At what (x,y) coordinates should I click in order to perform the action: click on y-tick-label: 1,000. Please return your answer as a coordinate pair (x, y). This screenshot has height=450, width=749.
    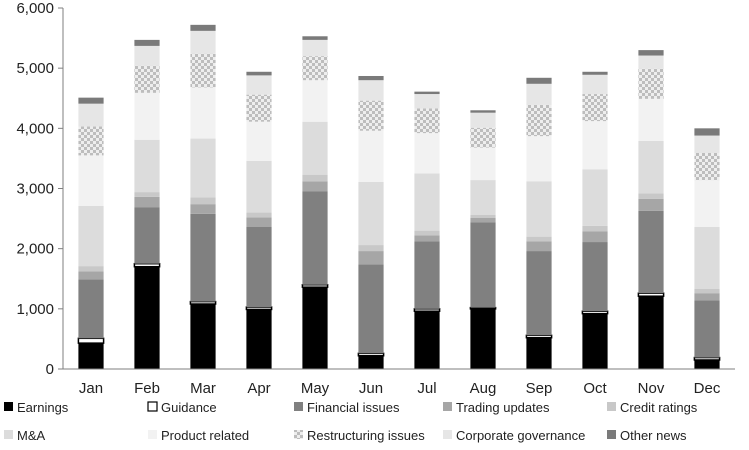
    Looking at the image, I should click on (35, 309).